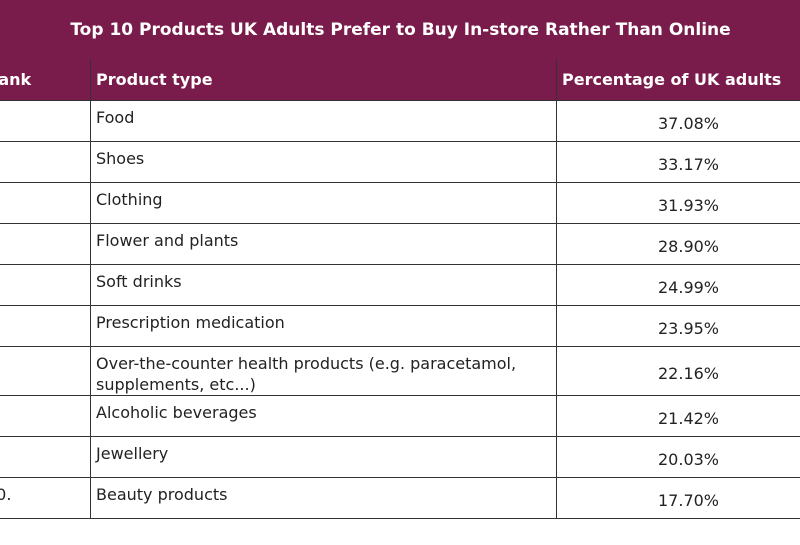  What do you see at coordinates (677, 498) in the screenshot?
I see `percentage-cell: 17.70%` at bounding box center [677, 498].